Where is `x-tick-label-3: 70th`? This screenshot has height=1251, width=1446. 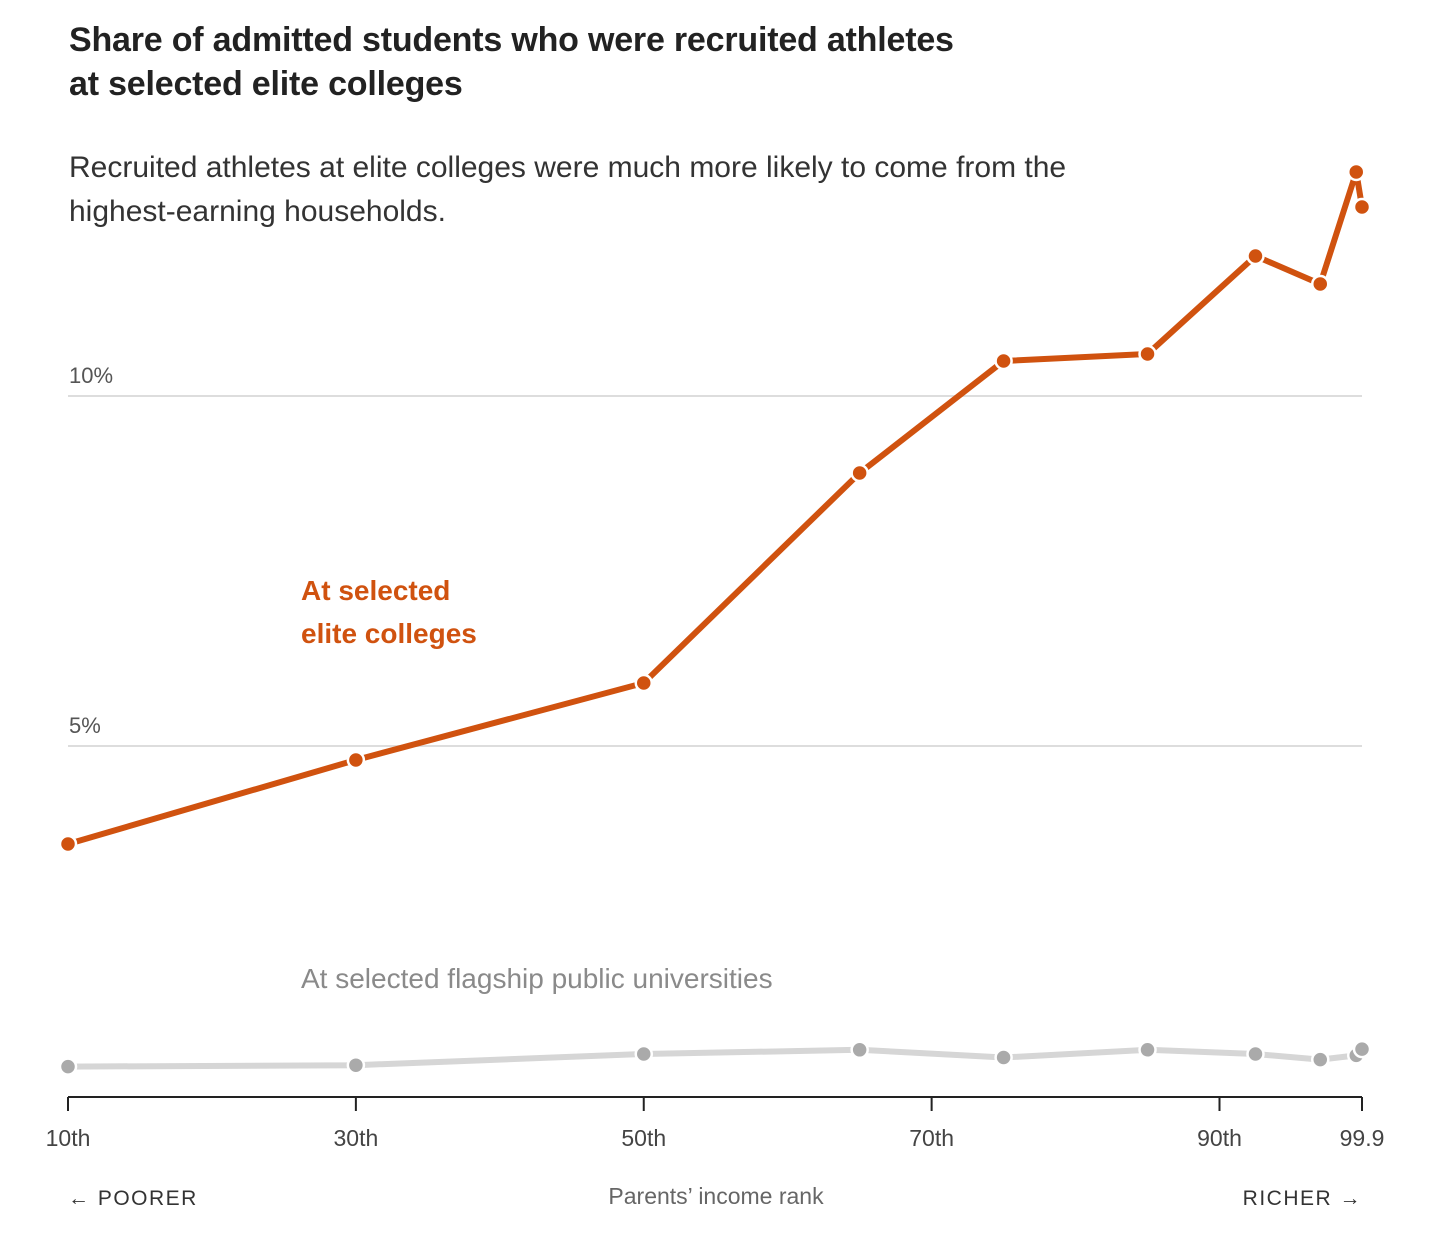
x-tick-label-3: 70th is located at coordinates (931, 1138).